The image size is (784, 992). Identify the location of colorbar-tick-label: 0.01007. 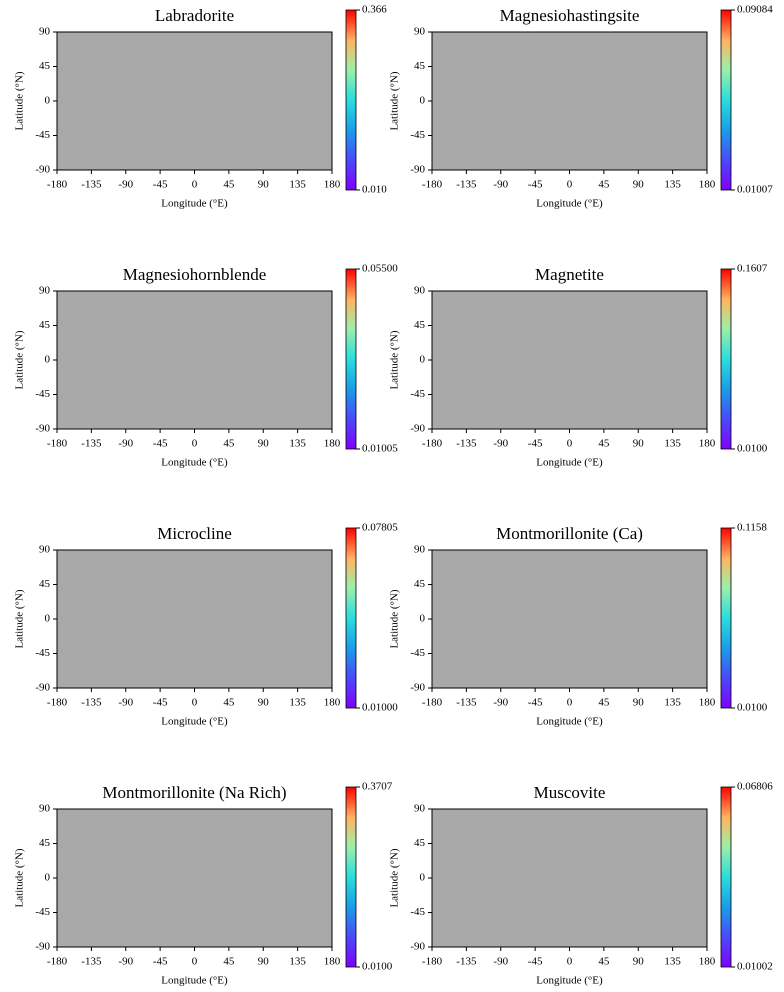
(755, 190).